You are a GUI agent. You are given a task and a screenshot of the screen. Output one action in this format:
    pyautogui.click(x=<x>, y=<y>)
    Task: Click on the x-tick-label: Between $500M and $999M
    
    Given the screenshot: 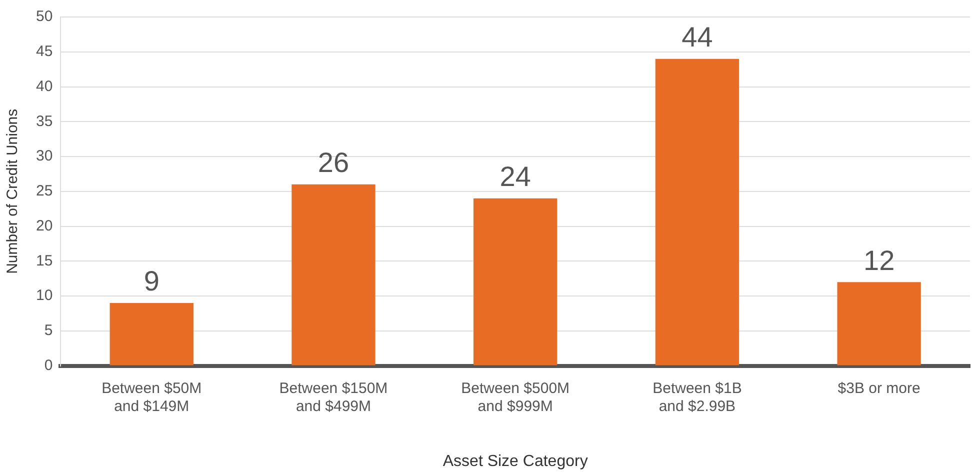 What is the action you would take?
    pyautogui.click(x=515, y=397)
    